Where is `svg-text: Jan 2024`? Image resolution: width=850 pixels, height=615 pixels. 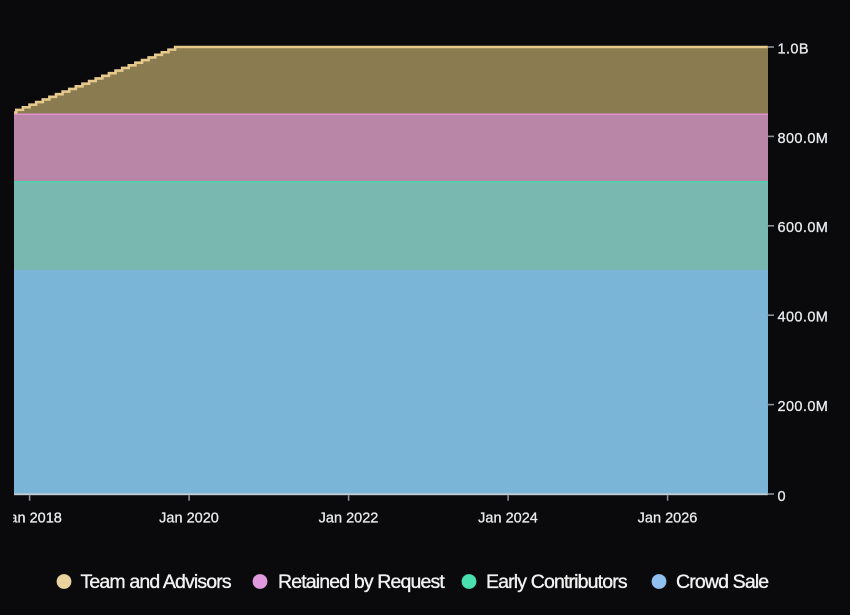
svg-text: Jan 2024 is located at coordinates (508, 519).